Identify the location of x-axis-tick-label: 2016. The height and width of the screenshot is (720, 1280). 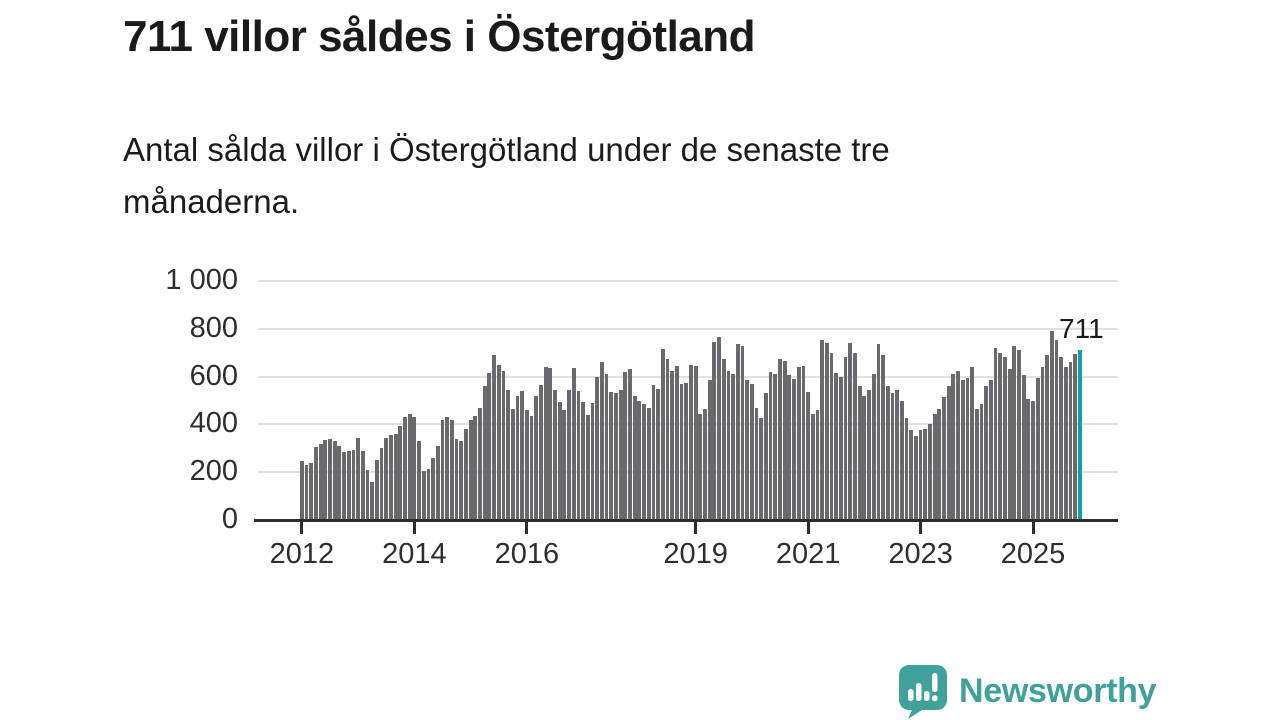
(527, 554).